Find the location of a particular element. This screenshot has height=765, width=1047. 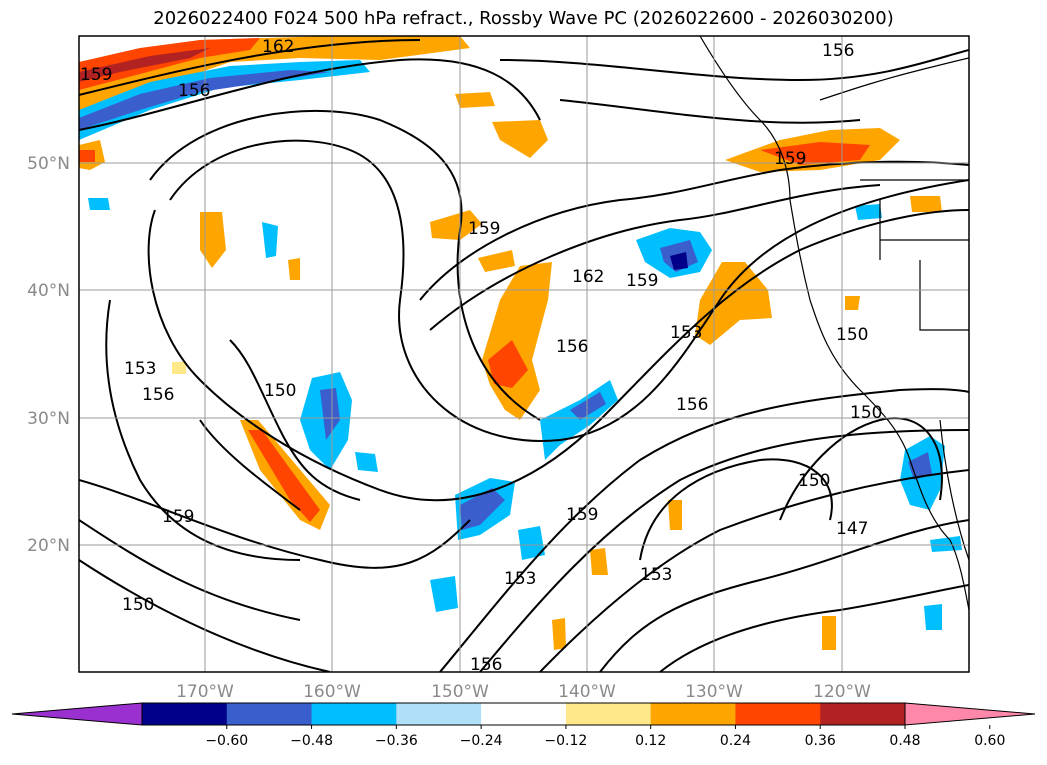

lon-label: 130°W is located at coordinates (714, 692).